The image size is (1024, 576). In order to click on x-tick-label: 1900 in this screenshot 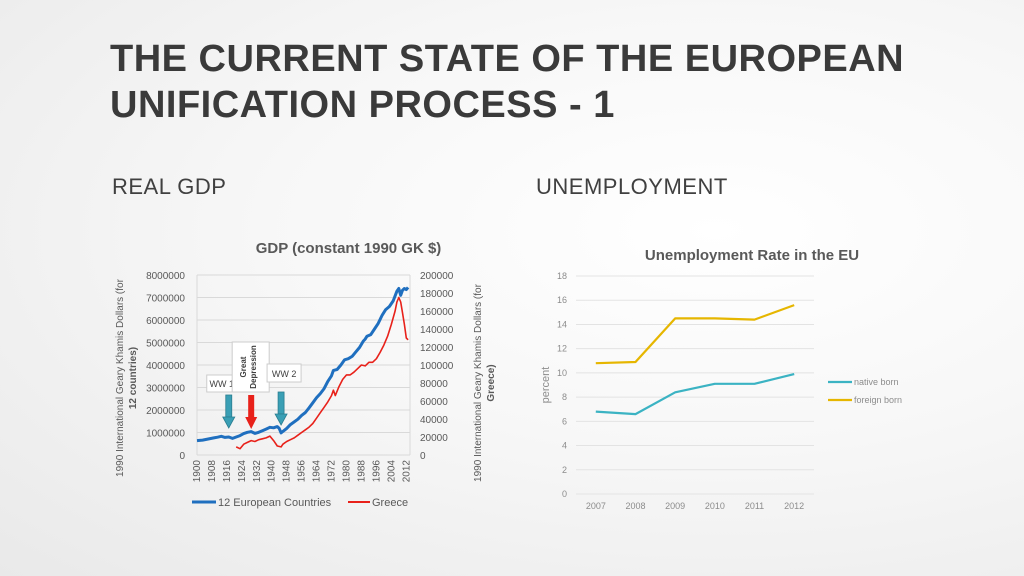, I will do `click(197, 471)`.